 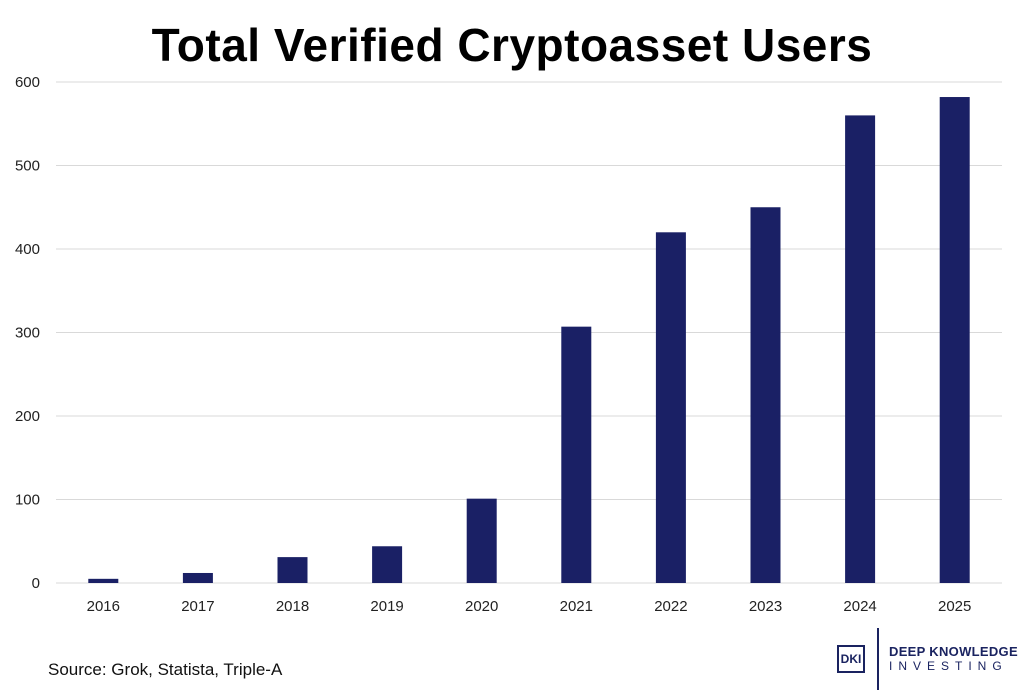 I want to click on y-tick-label: 600, so click(x=27, y=82).